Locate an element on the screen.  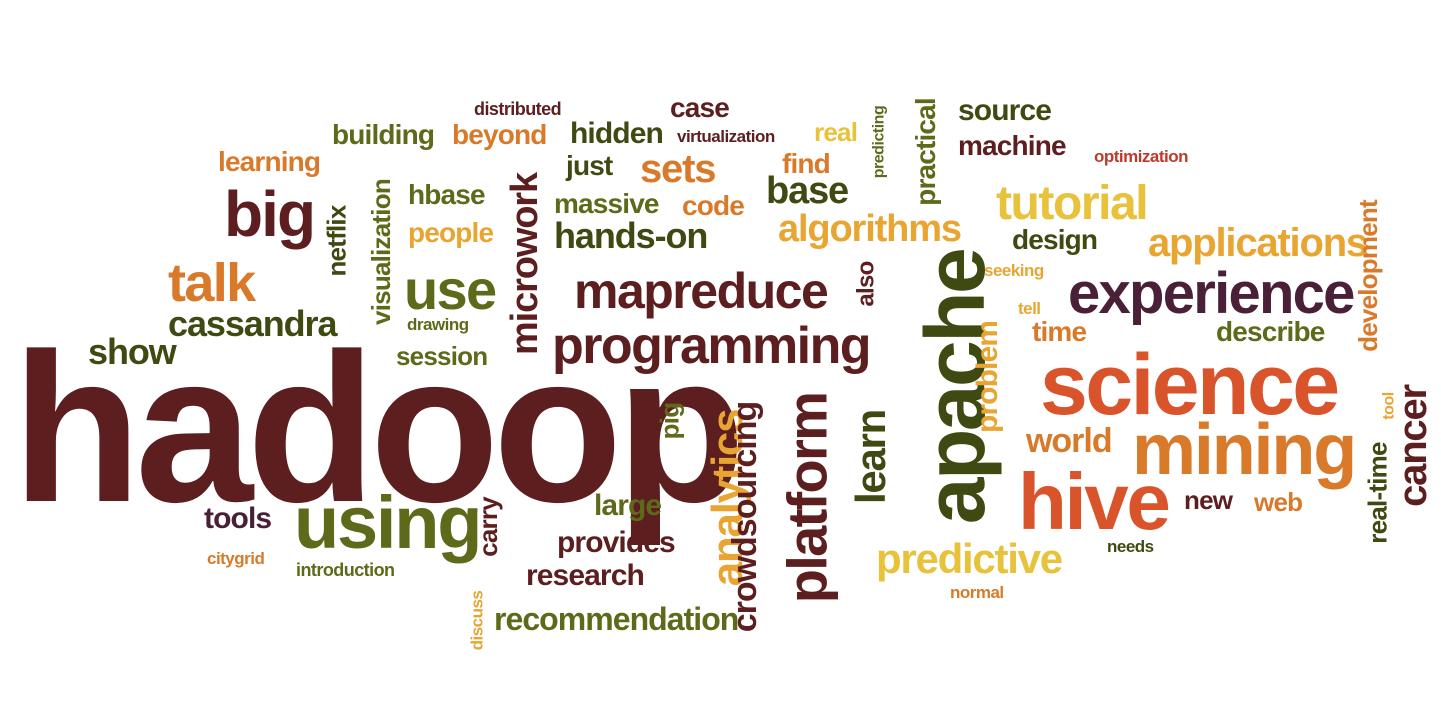
word-citygrid: citygrid is located at coordinates (236, 558).